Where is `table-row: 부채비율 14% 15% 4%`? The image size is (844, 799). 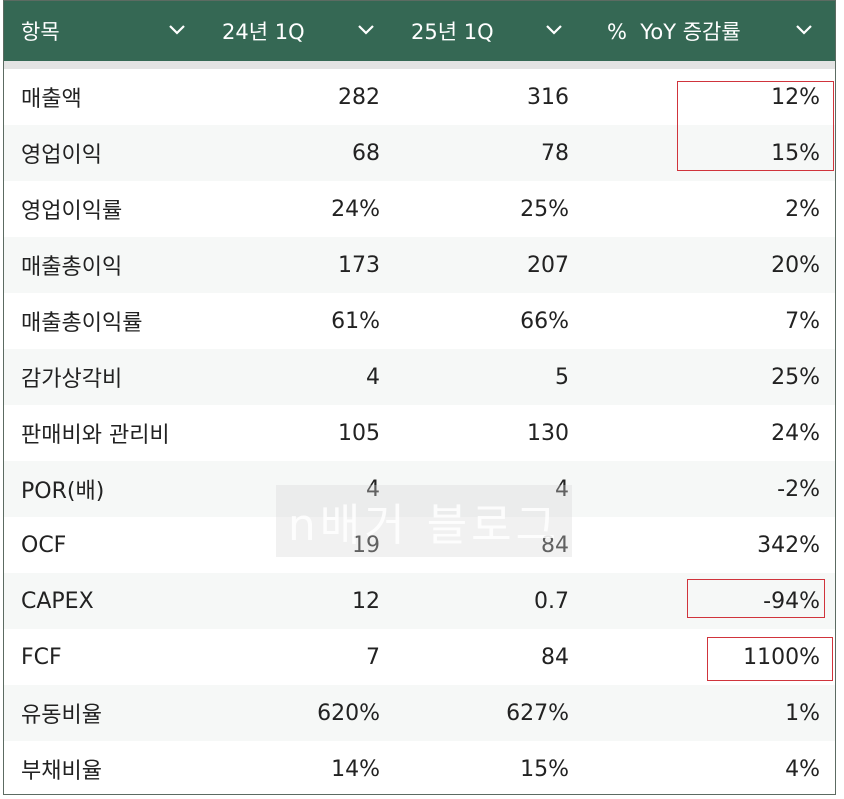
table-row: 부채비율 14% 15% 4% is located at coordinates (419, 767).